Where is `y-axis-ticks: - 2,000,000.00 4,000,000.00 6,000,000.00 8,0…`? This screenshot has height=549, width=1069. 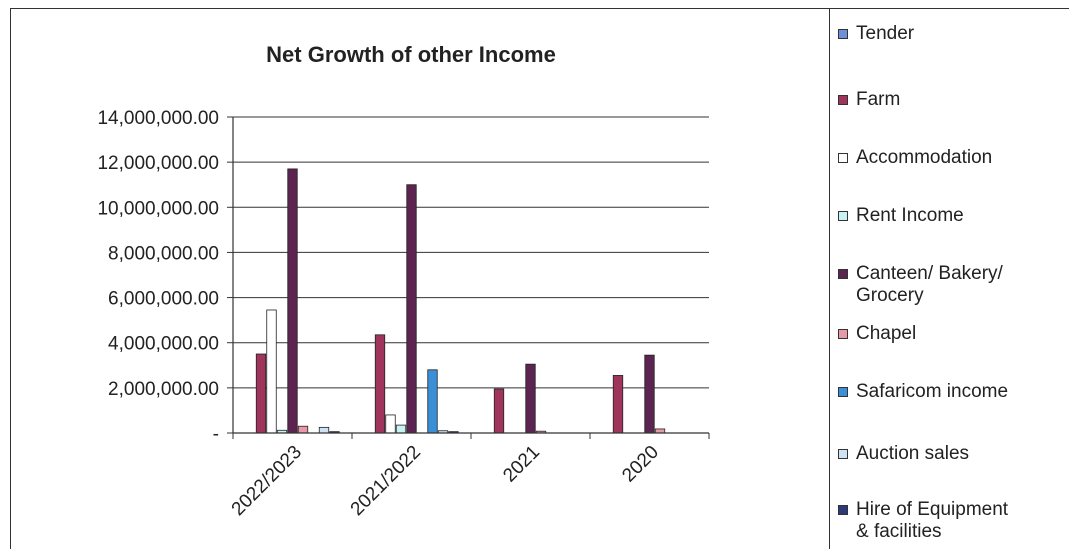 y-axis-ticks: - 2,000,000.00 4,000,000.00 6,000,000.00 8,0… is located at coordinates (165, 276).